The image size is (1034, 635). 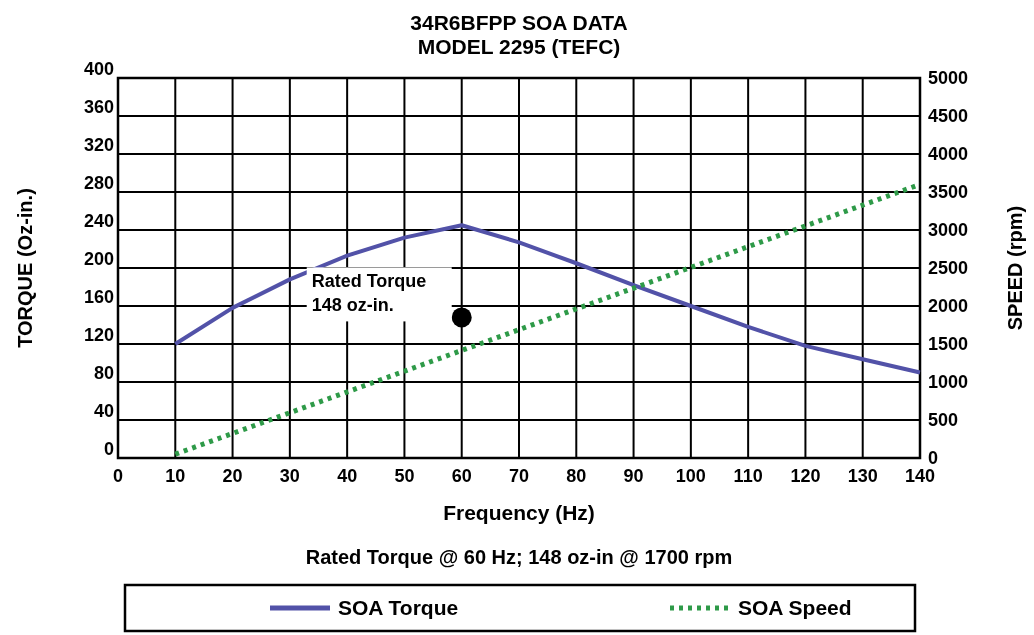 I want to click on y-tick-label: 40, so click(x=103, y=411).